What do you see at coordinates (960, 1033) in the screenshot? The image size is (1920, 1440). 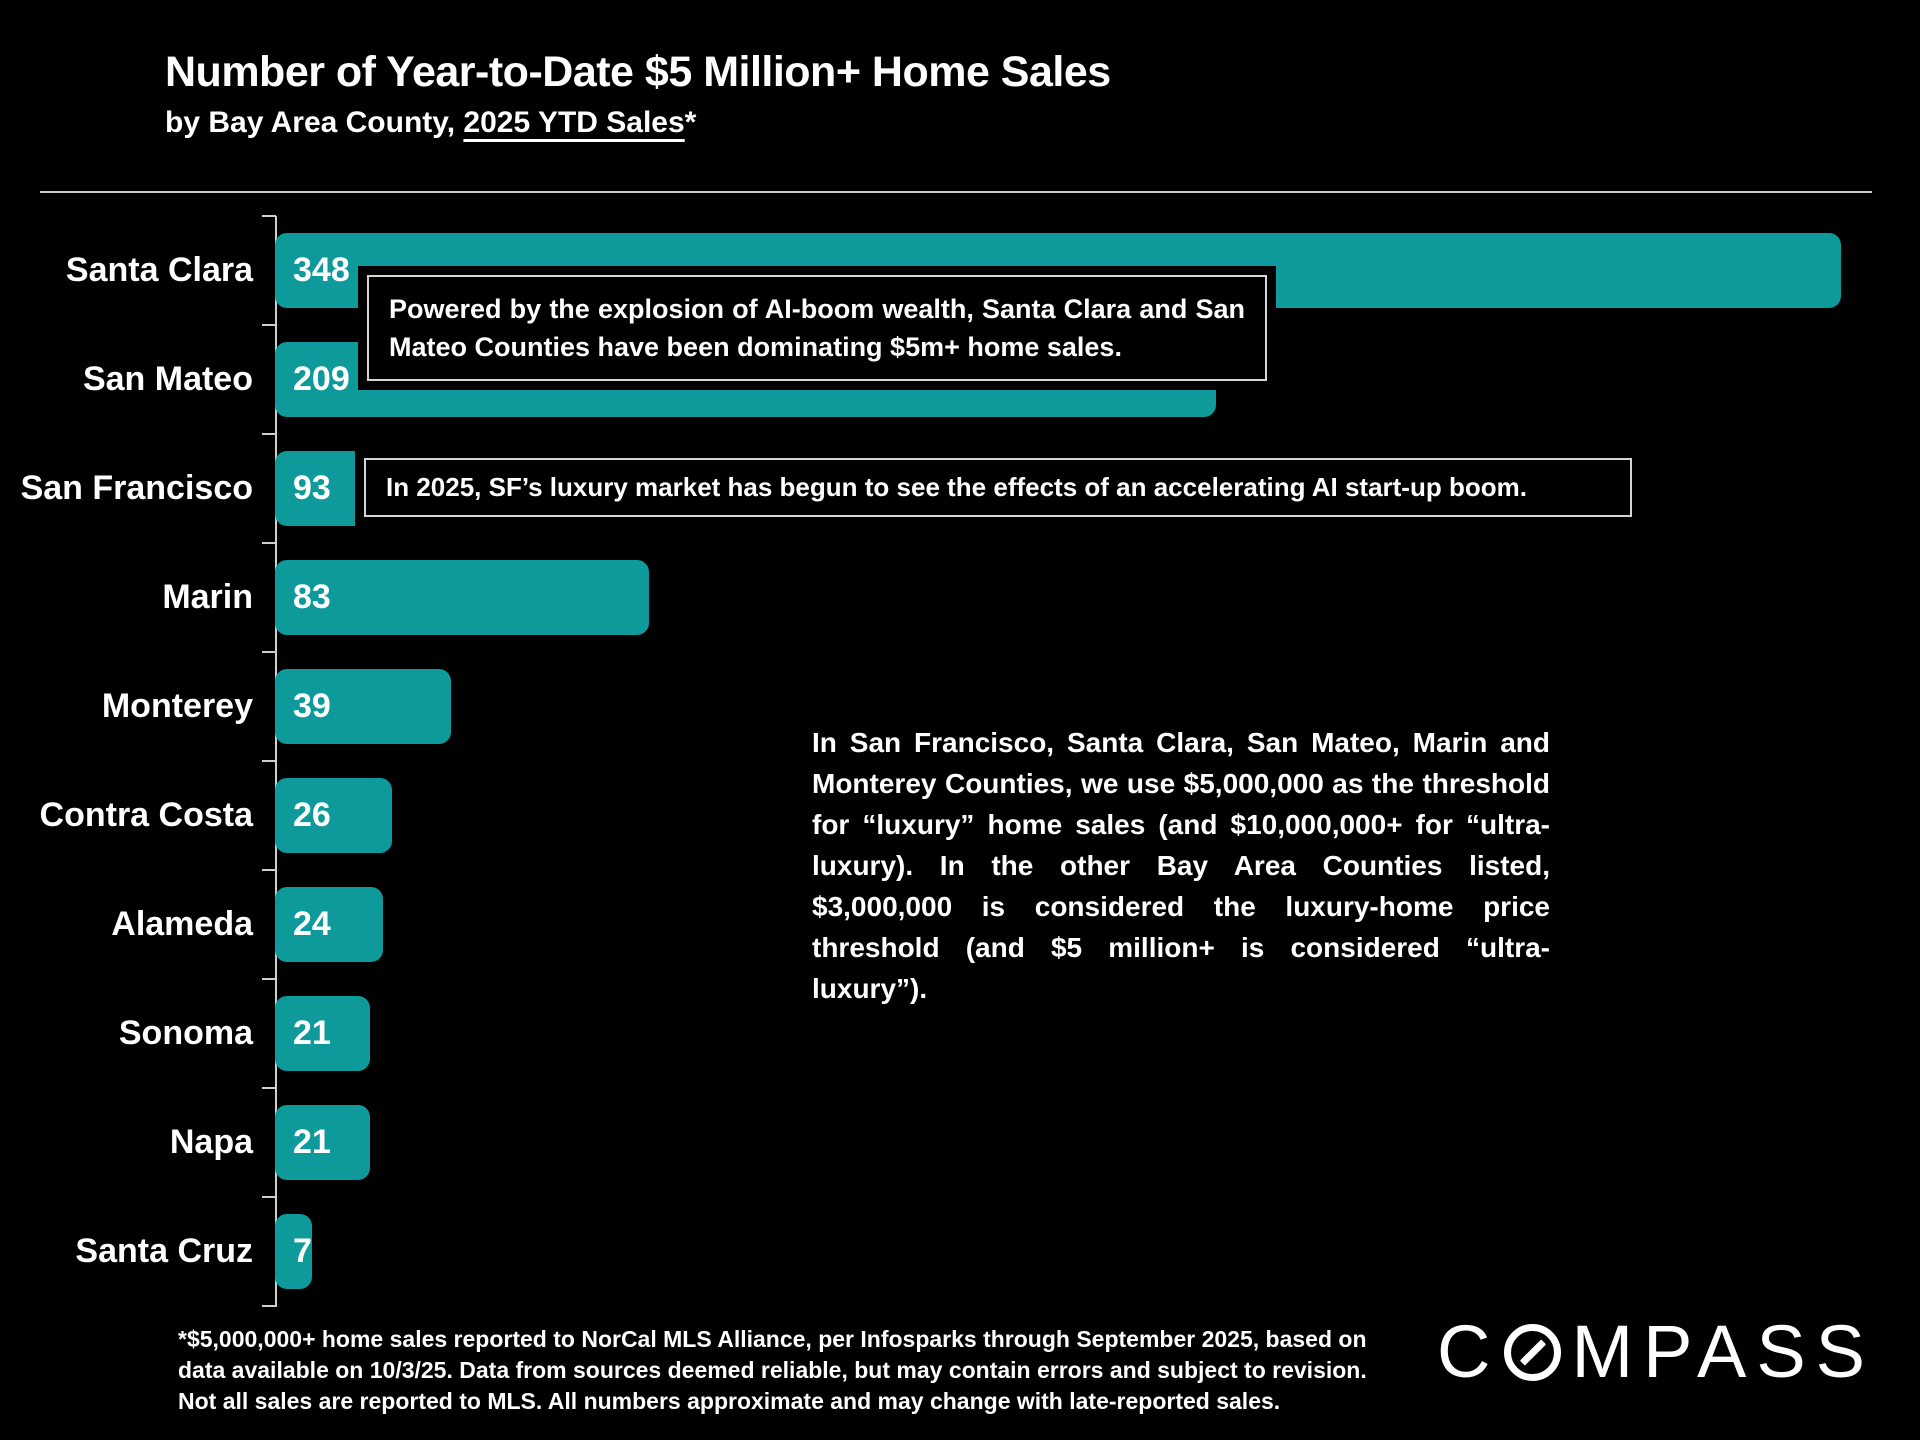 I see `chart-row: Sonoma 21` at bounding box center [960, 1033].